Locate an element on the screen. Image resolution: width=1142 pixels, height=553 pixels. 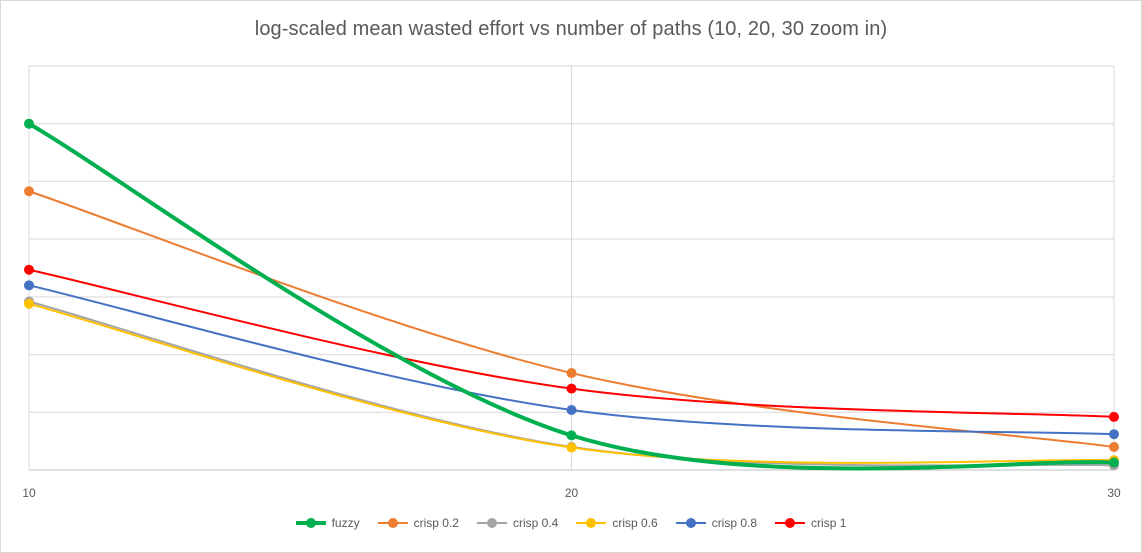
legend-label: crisp 0.2 is located at coordinates (436, 523).